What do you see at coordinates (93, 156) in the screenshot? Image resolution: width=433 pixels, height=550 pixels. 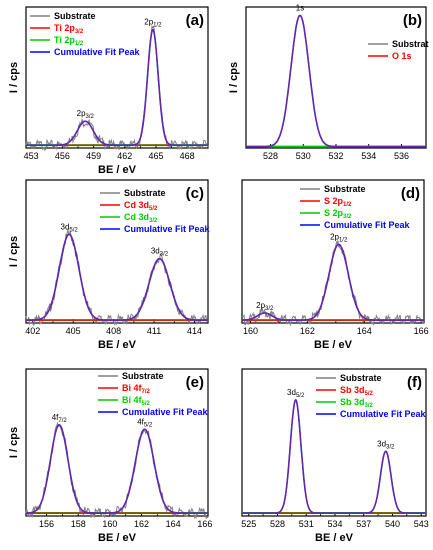 I see `x-tick-label: 459` at bounding box center [93, 156].